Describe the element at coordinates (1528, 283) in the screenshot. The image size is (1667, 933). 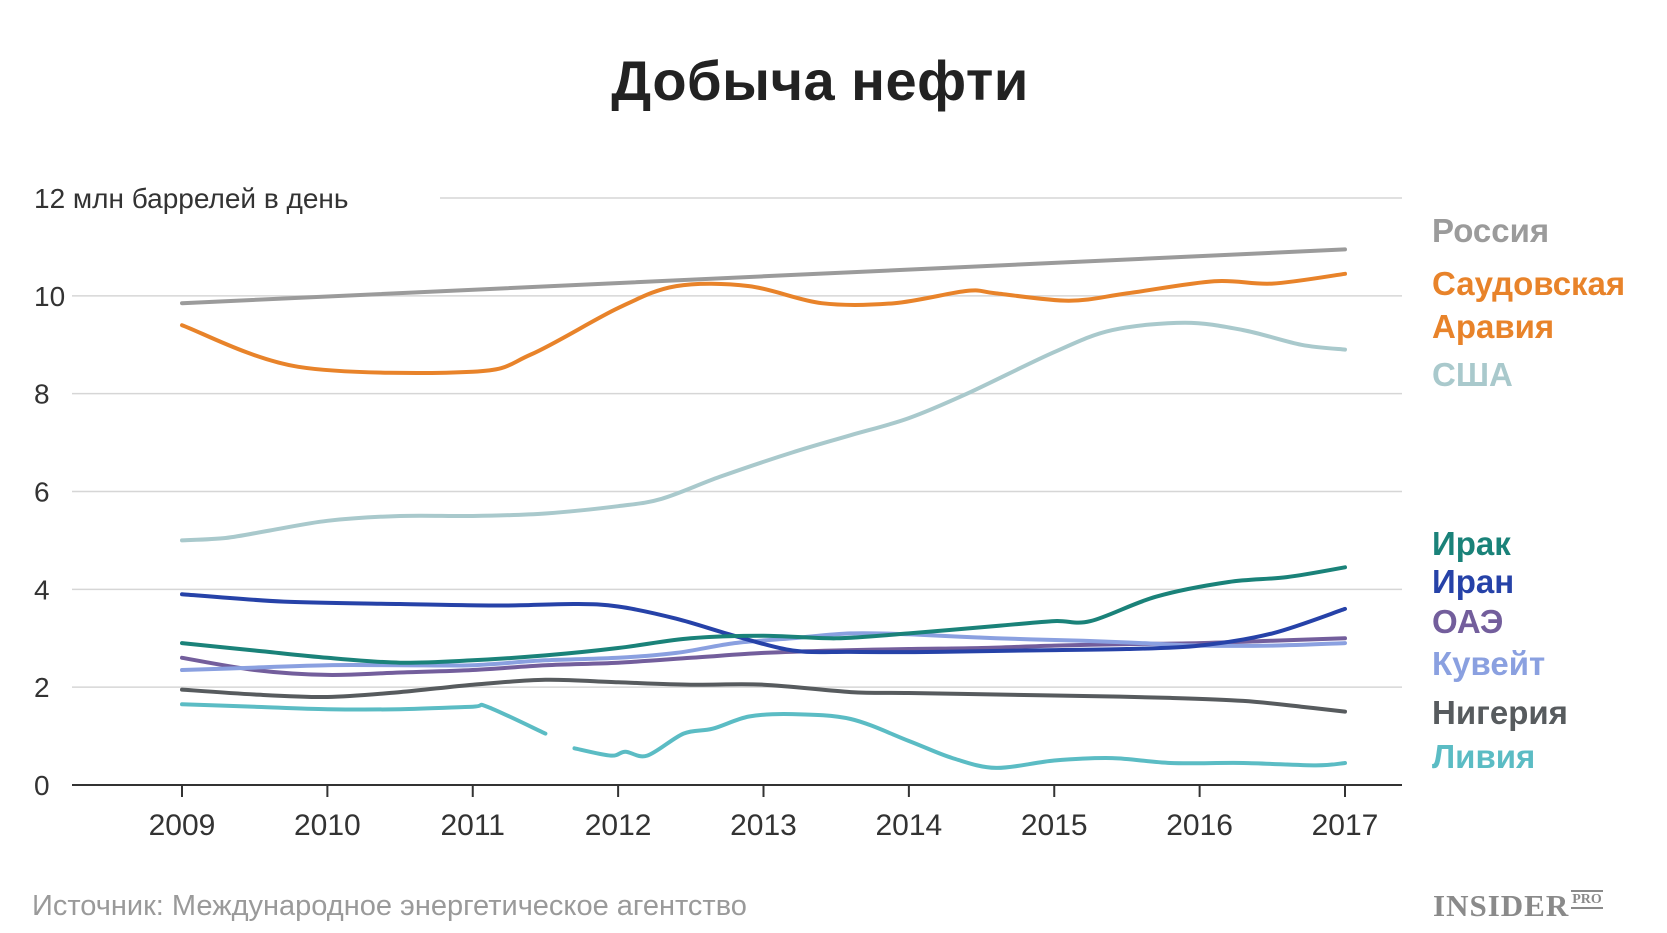
I see `series-label: Саудовская` at that location.